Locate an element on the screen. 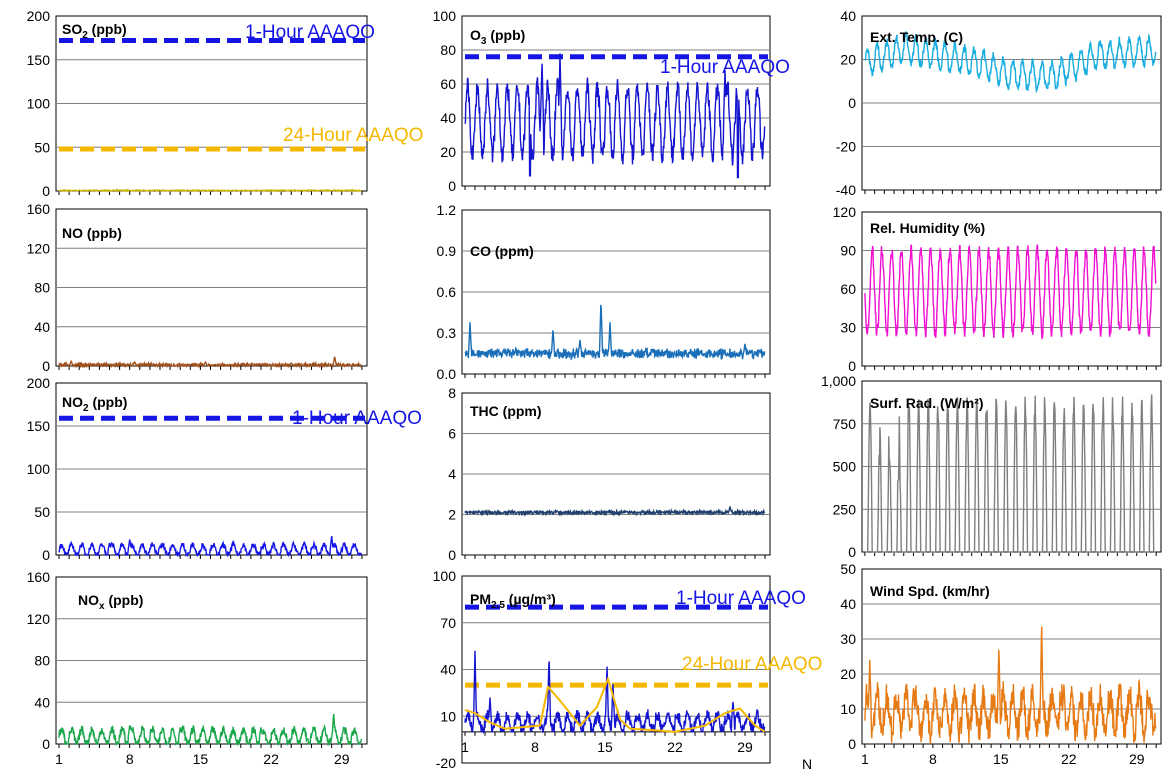 The width and height of the screenshot is (1167, 772). co-title: CO (ppm) is located at coordinates (502, 251).